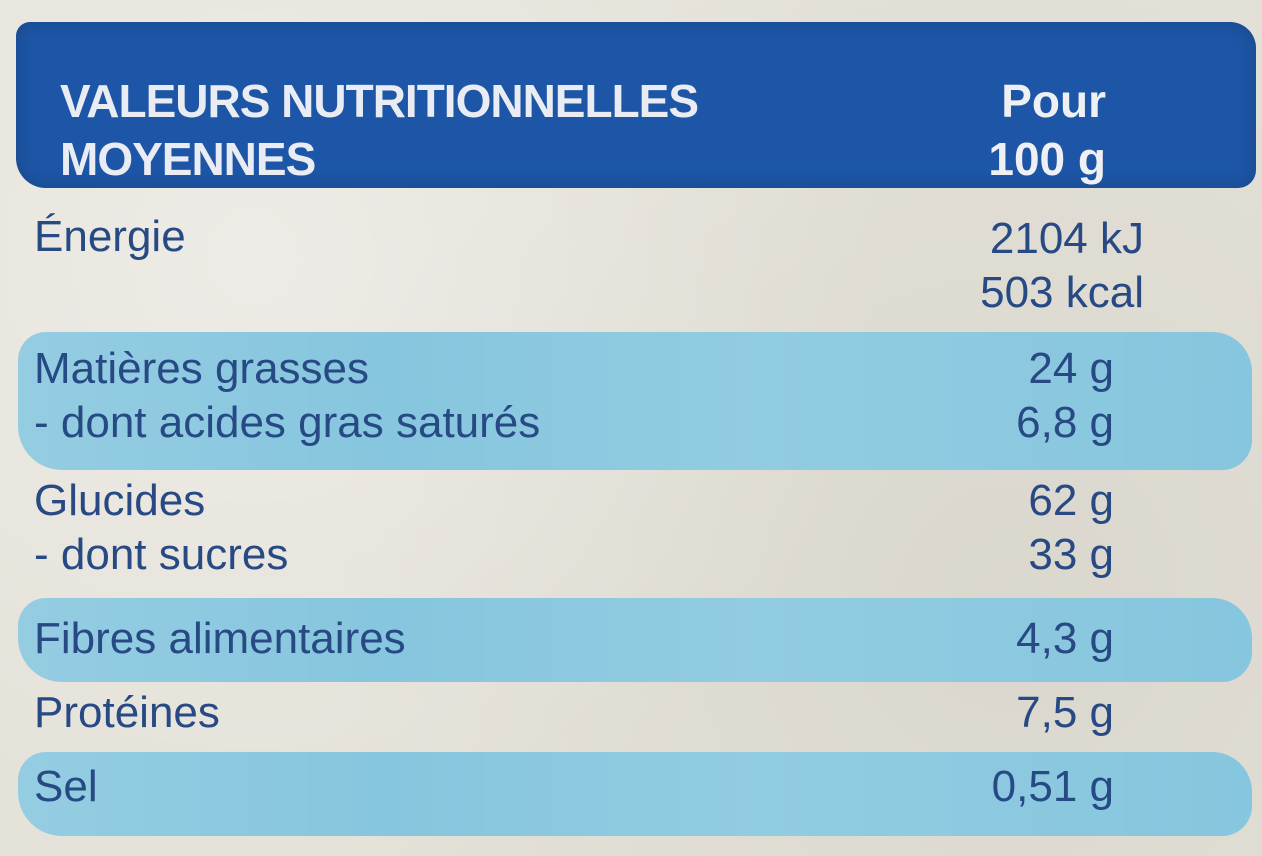  Describe the element at coordinates (574, 555) in the screenshot. I see `table-row-sucres: - dont sucres 33 g` at that location.